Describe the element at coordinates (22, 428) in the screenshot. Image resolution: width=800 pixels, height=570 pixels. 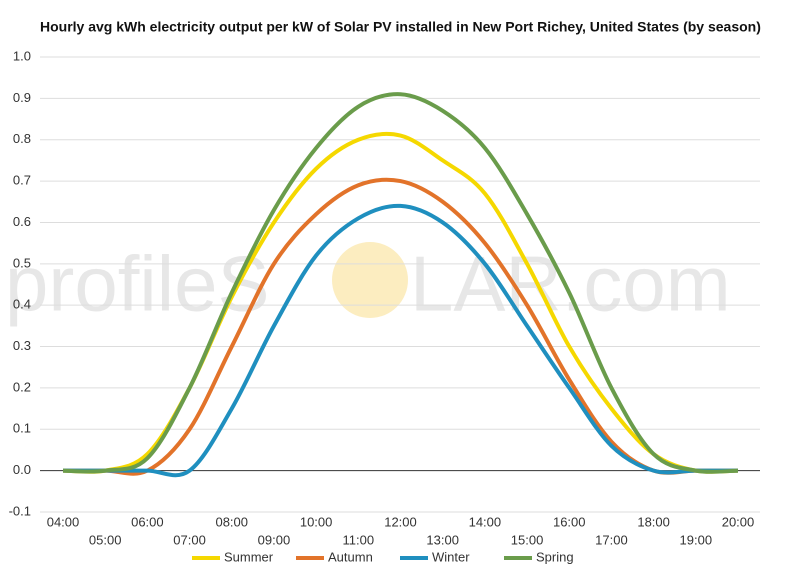
I see `y-tick-label: 0.1` at that location.